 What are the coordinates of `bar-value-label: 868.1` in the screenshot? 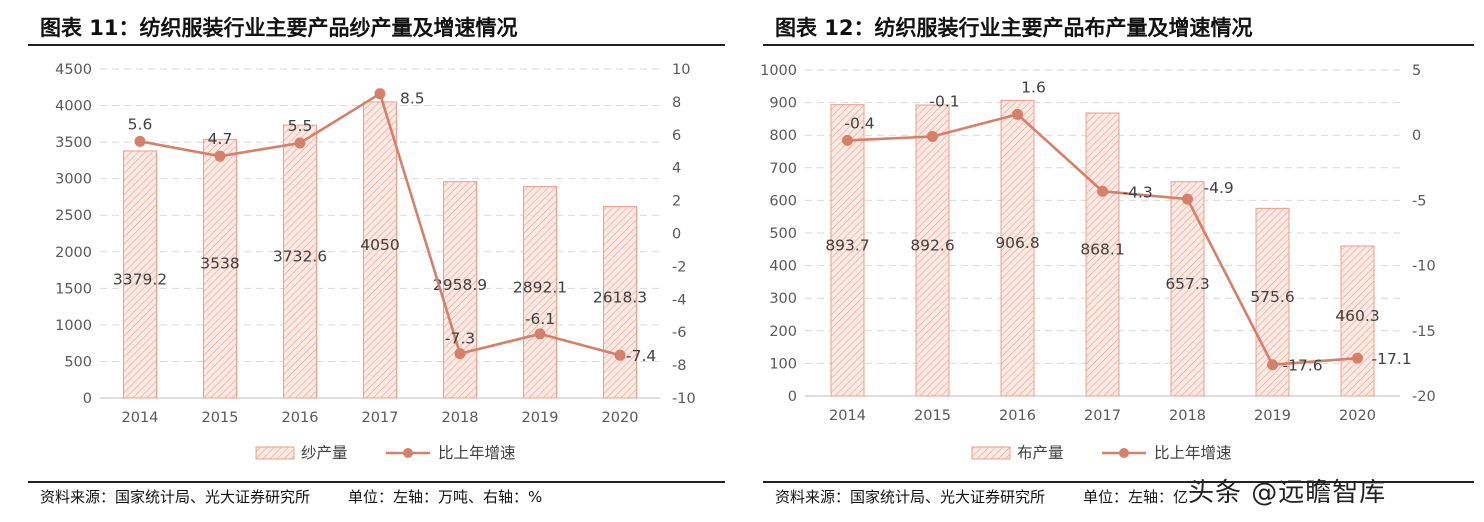 It's located at (1102, 249).